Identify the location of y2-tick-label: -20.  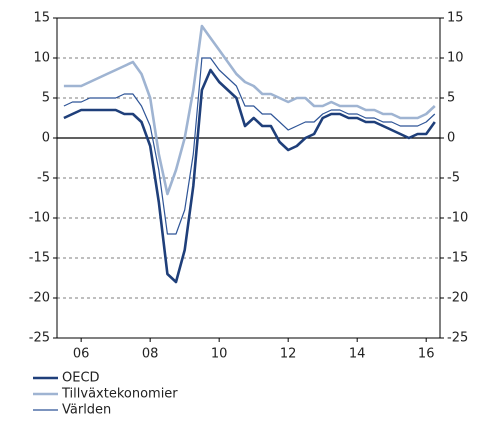
(457, 298).